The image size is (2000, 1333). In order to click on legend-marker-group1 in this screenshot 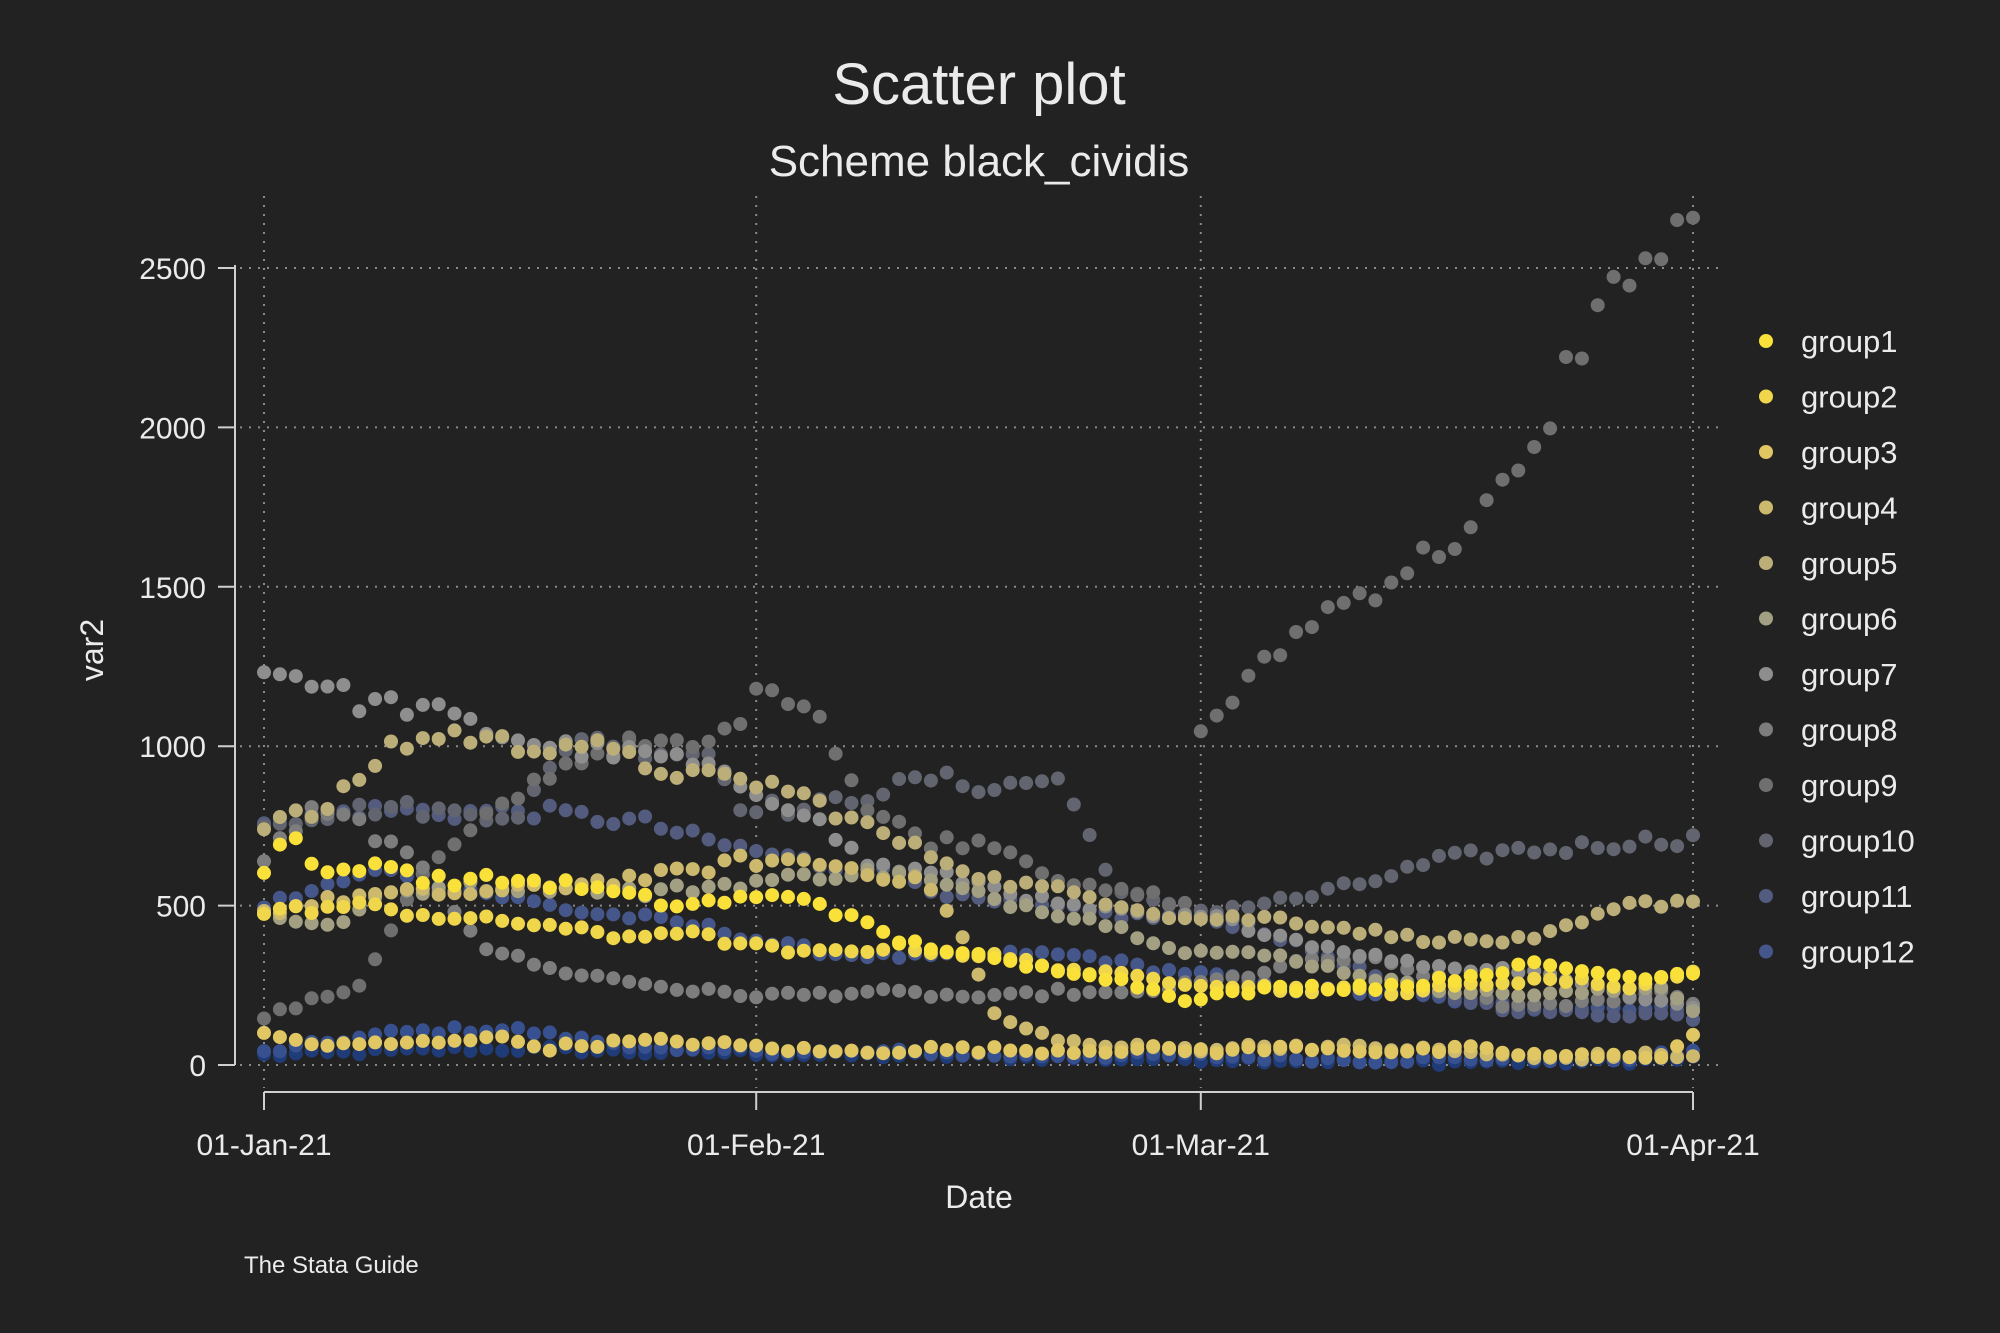, I will do `click(1766, 341)`.